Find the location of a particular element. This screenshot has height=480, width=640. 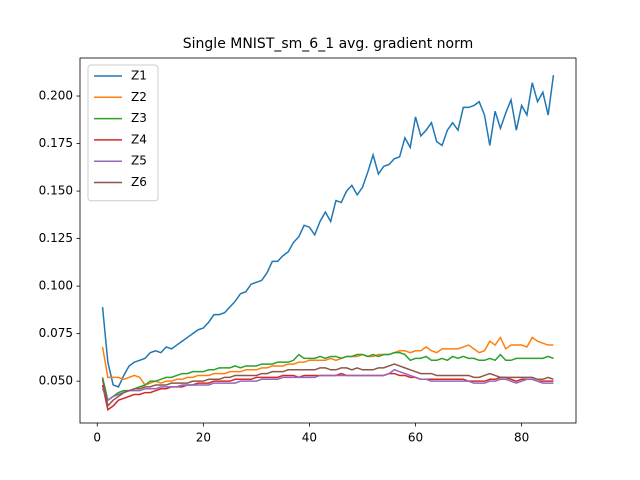

x-tick-label: 40 is located at coordinates (309, 438).